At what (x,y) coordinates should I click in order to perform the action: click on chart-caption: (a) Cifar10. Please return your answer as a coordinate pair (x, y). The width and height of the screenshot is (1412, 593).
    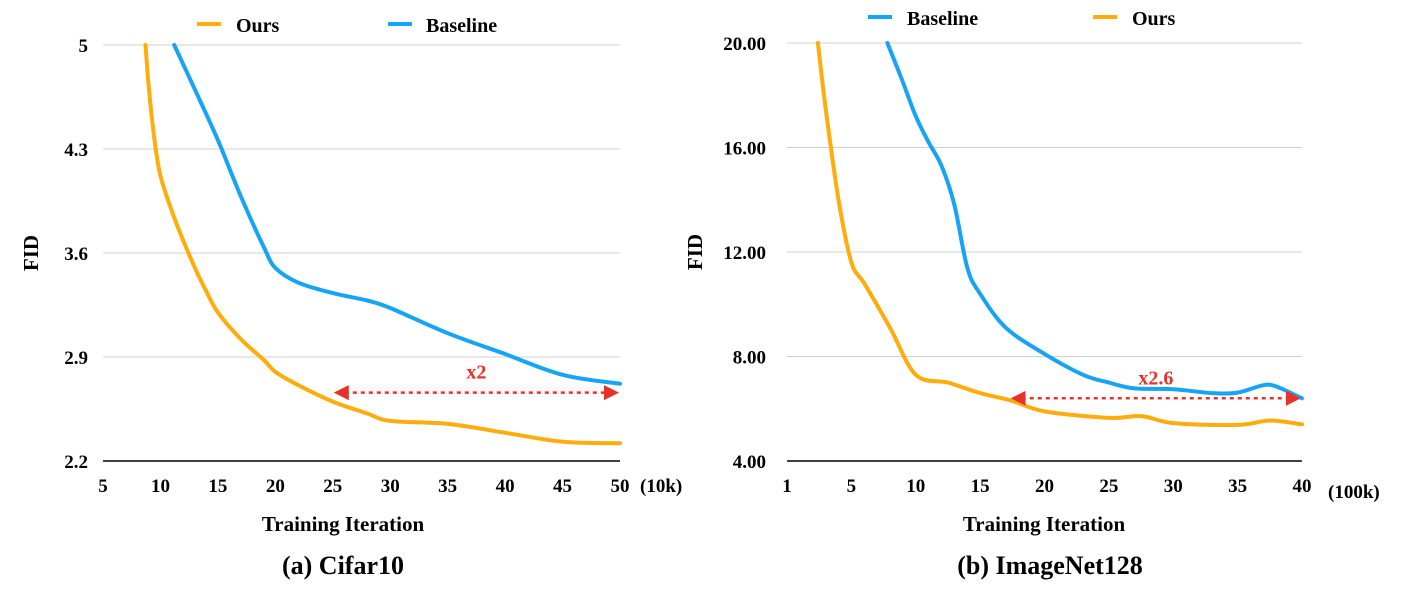
    Looking at the image, I should click on (343, 565).